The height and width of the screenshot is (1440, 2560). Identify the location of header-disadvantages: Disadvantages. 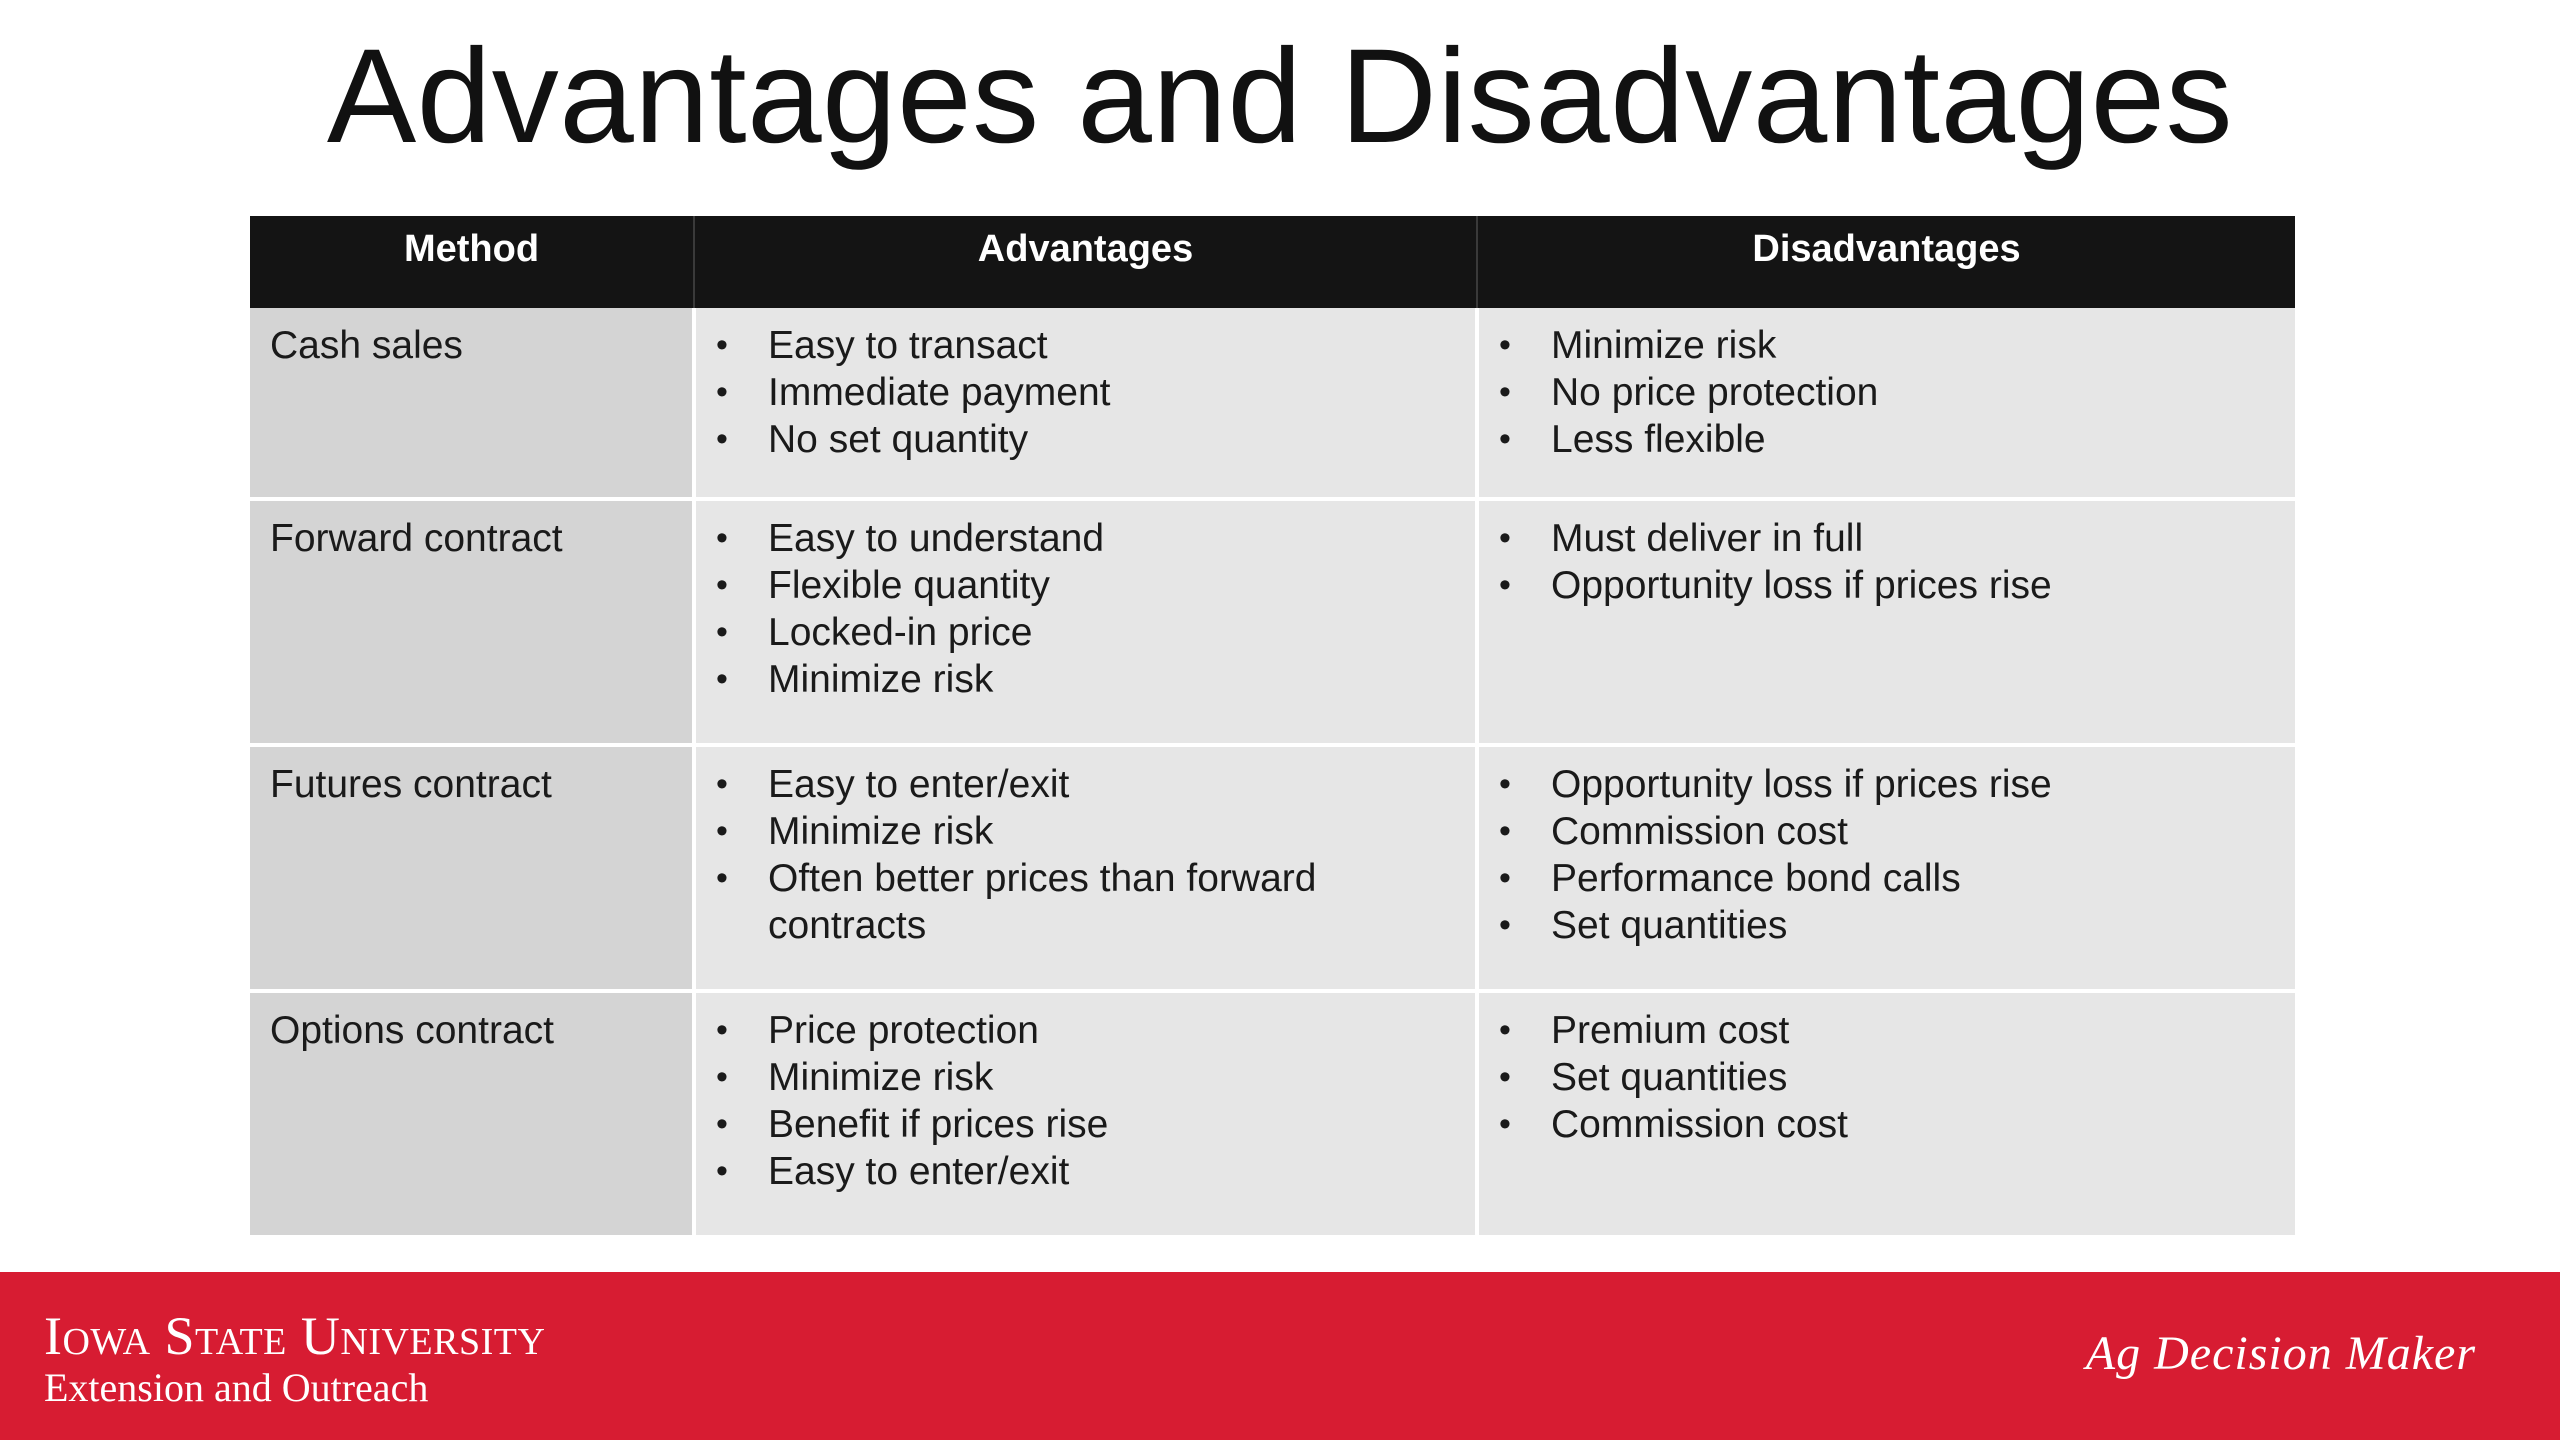
(1886, 262).